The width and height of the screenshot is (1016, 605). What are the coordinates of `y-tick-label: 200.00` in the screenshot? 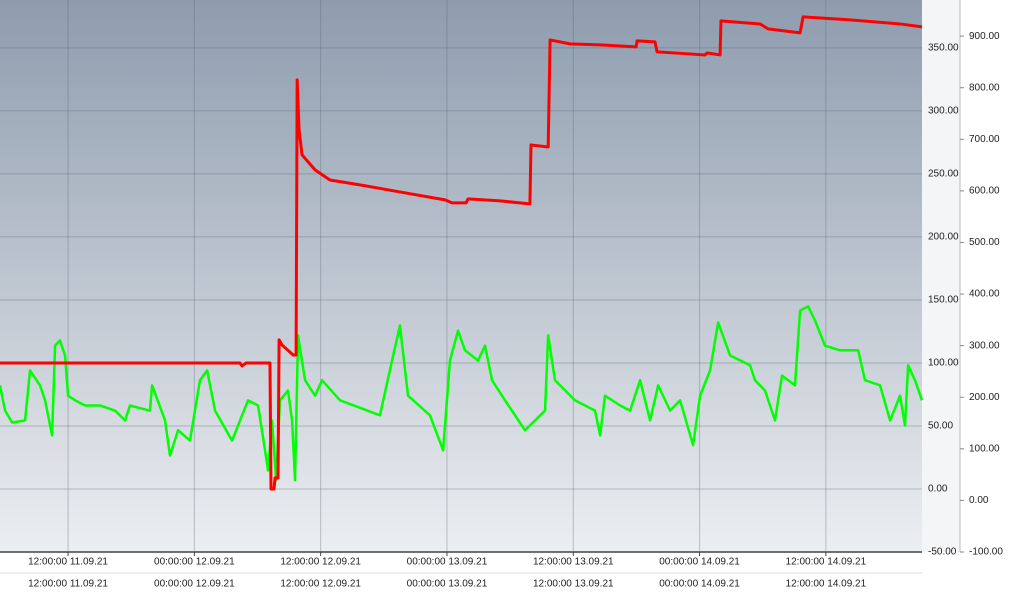 It's located at (943, 237).